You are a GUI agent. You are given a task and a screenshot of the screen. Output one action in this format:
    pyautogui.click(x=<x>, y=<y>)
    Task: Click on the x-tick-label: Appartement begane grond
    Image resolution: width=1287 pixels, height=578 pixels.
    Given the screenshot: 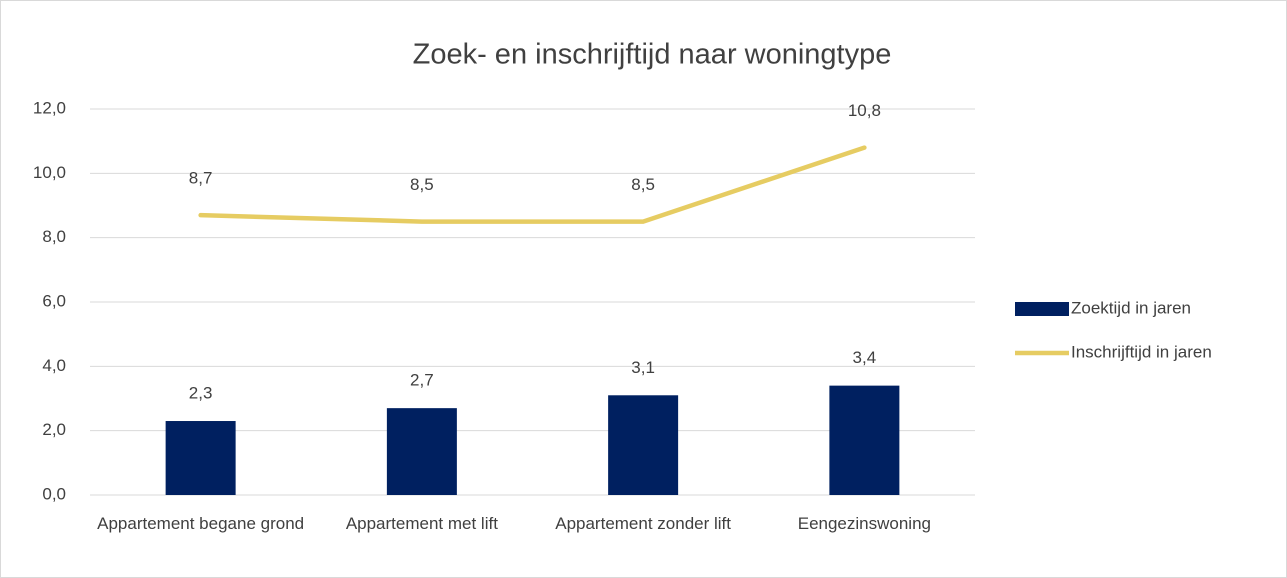 What is the action you would take?
    pyautogui.click(x=201, y=523)
    